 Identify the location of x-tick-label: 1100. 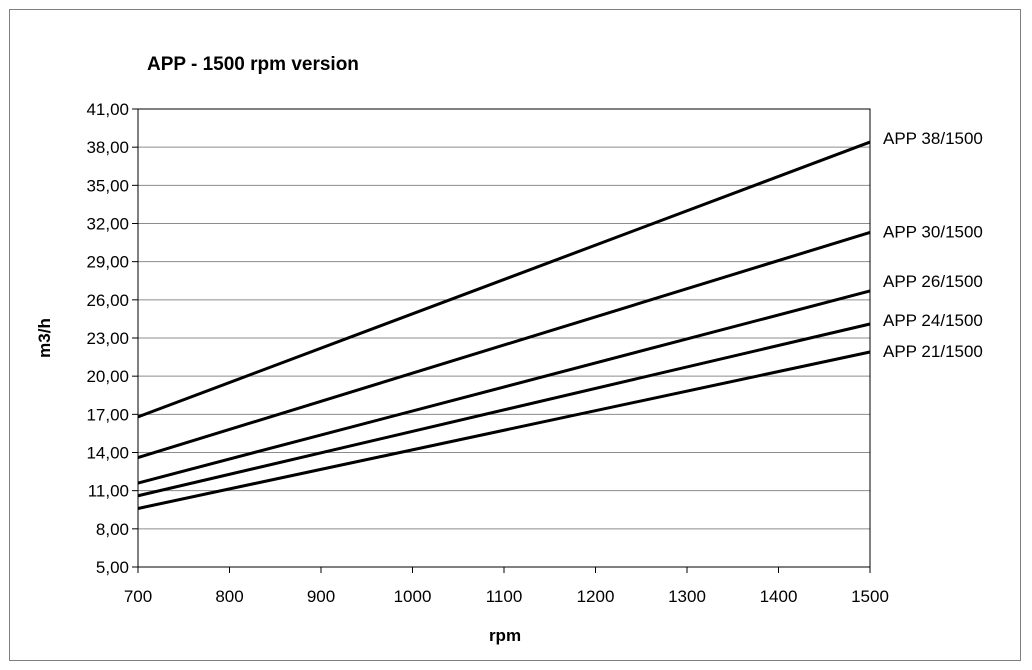
(504, 596).